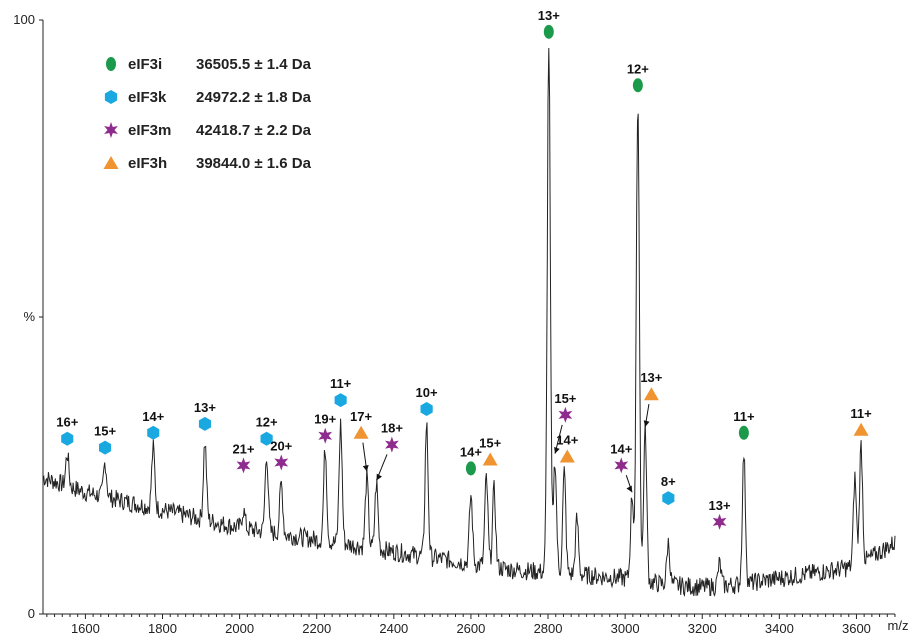 The height and width of the screenshot is (635, 913). What do you see at coordinates (567, 456) in the screenshot?
I see `eIF3h-marker-14+` at bounding box center [567, 456].